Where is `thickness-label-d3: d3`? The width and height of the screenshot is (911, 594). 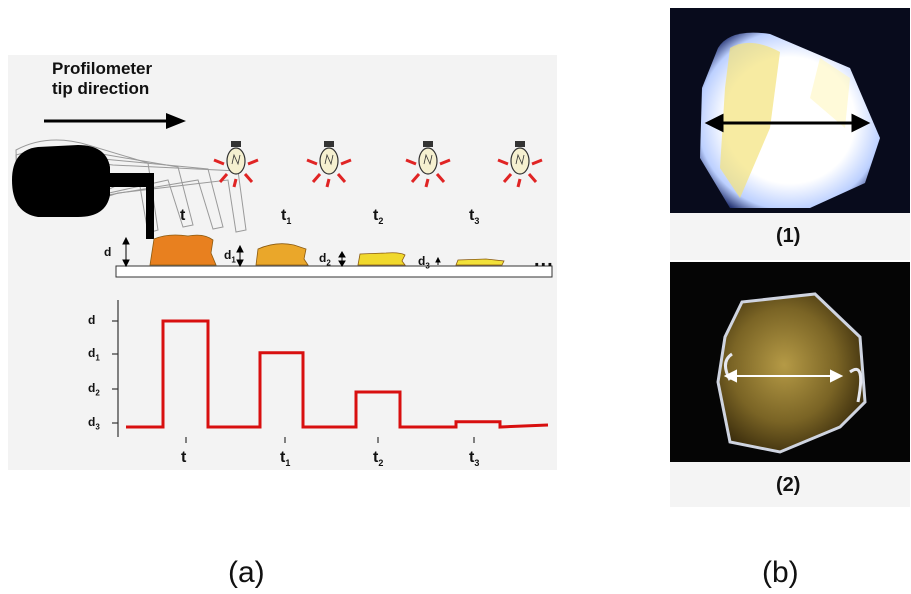
thickness-label-d3: d3 is located at coordinates (424, 262).